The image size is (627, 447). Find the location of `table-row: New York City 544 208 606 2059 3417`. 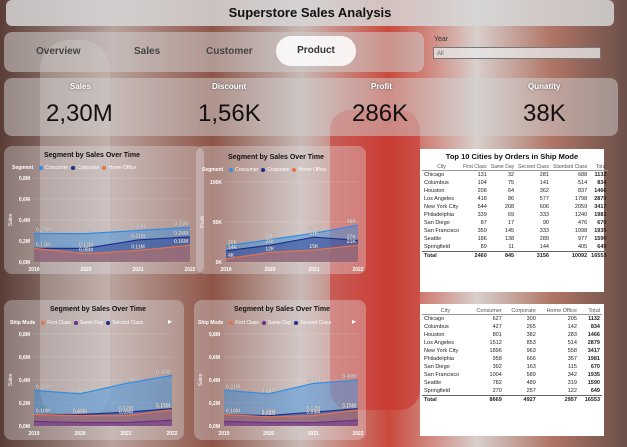

table-row: New York City 544 208 606 2059 3417 is located at coordinates (515, 207).